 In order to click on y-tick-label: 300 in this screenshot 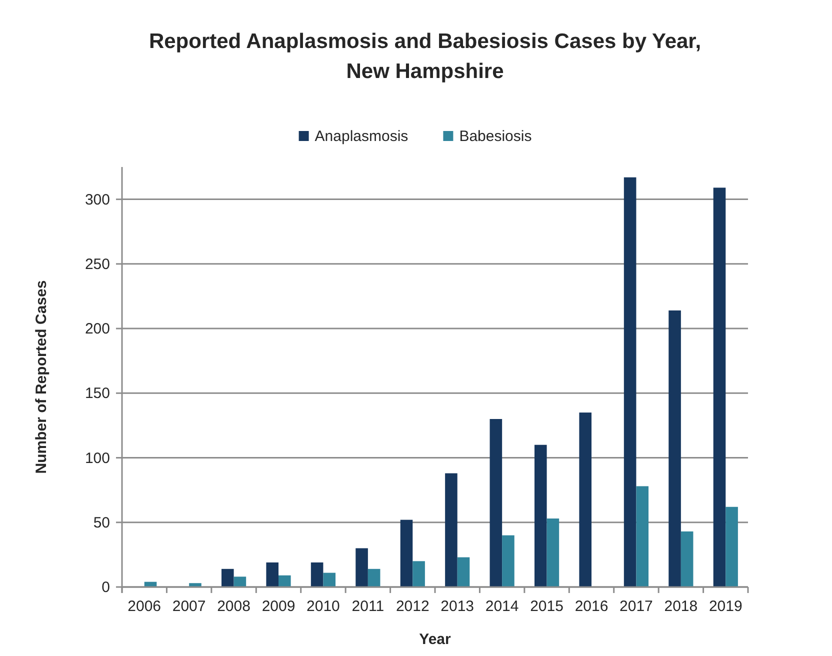, I will do `click(97, 199)`.